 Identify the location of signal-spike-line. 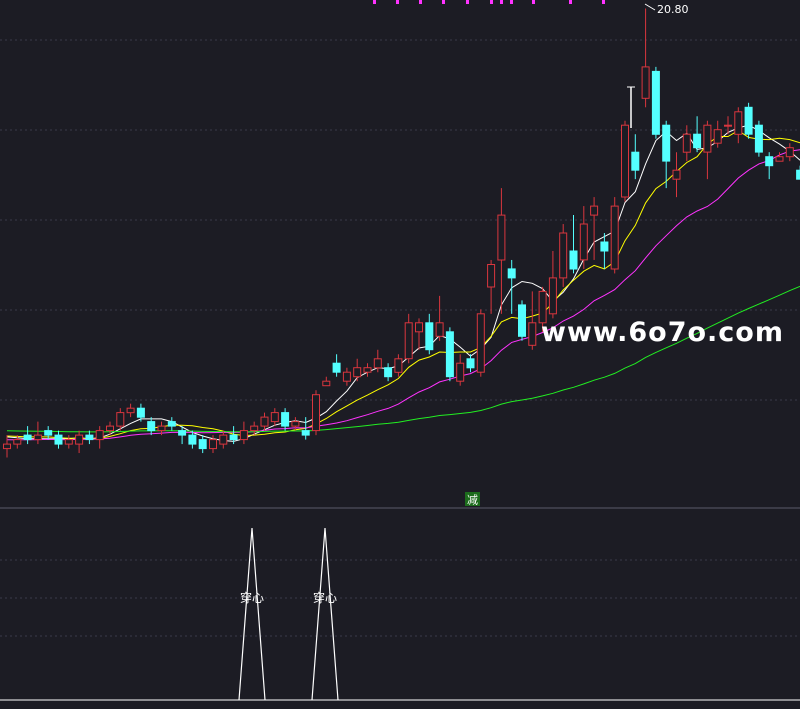
(252, 614).